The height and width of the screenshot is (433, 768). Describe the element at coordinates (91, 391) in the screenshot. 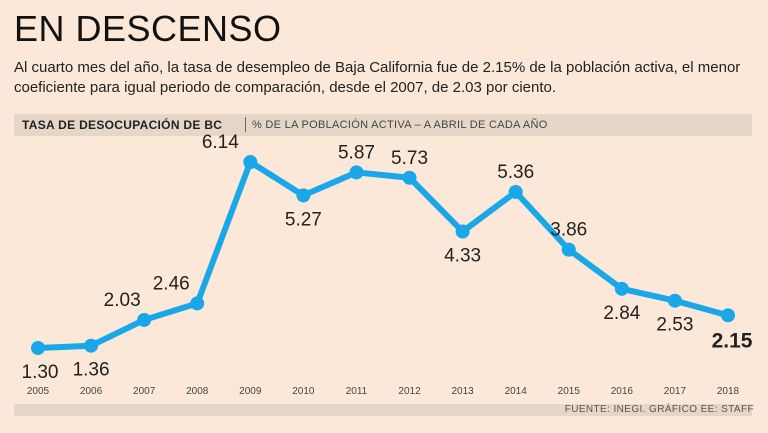

I see `x-tick-2006: 2006` at that location.